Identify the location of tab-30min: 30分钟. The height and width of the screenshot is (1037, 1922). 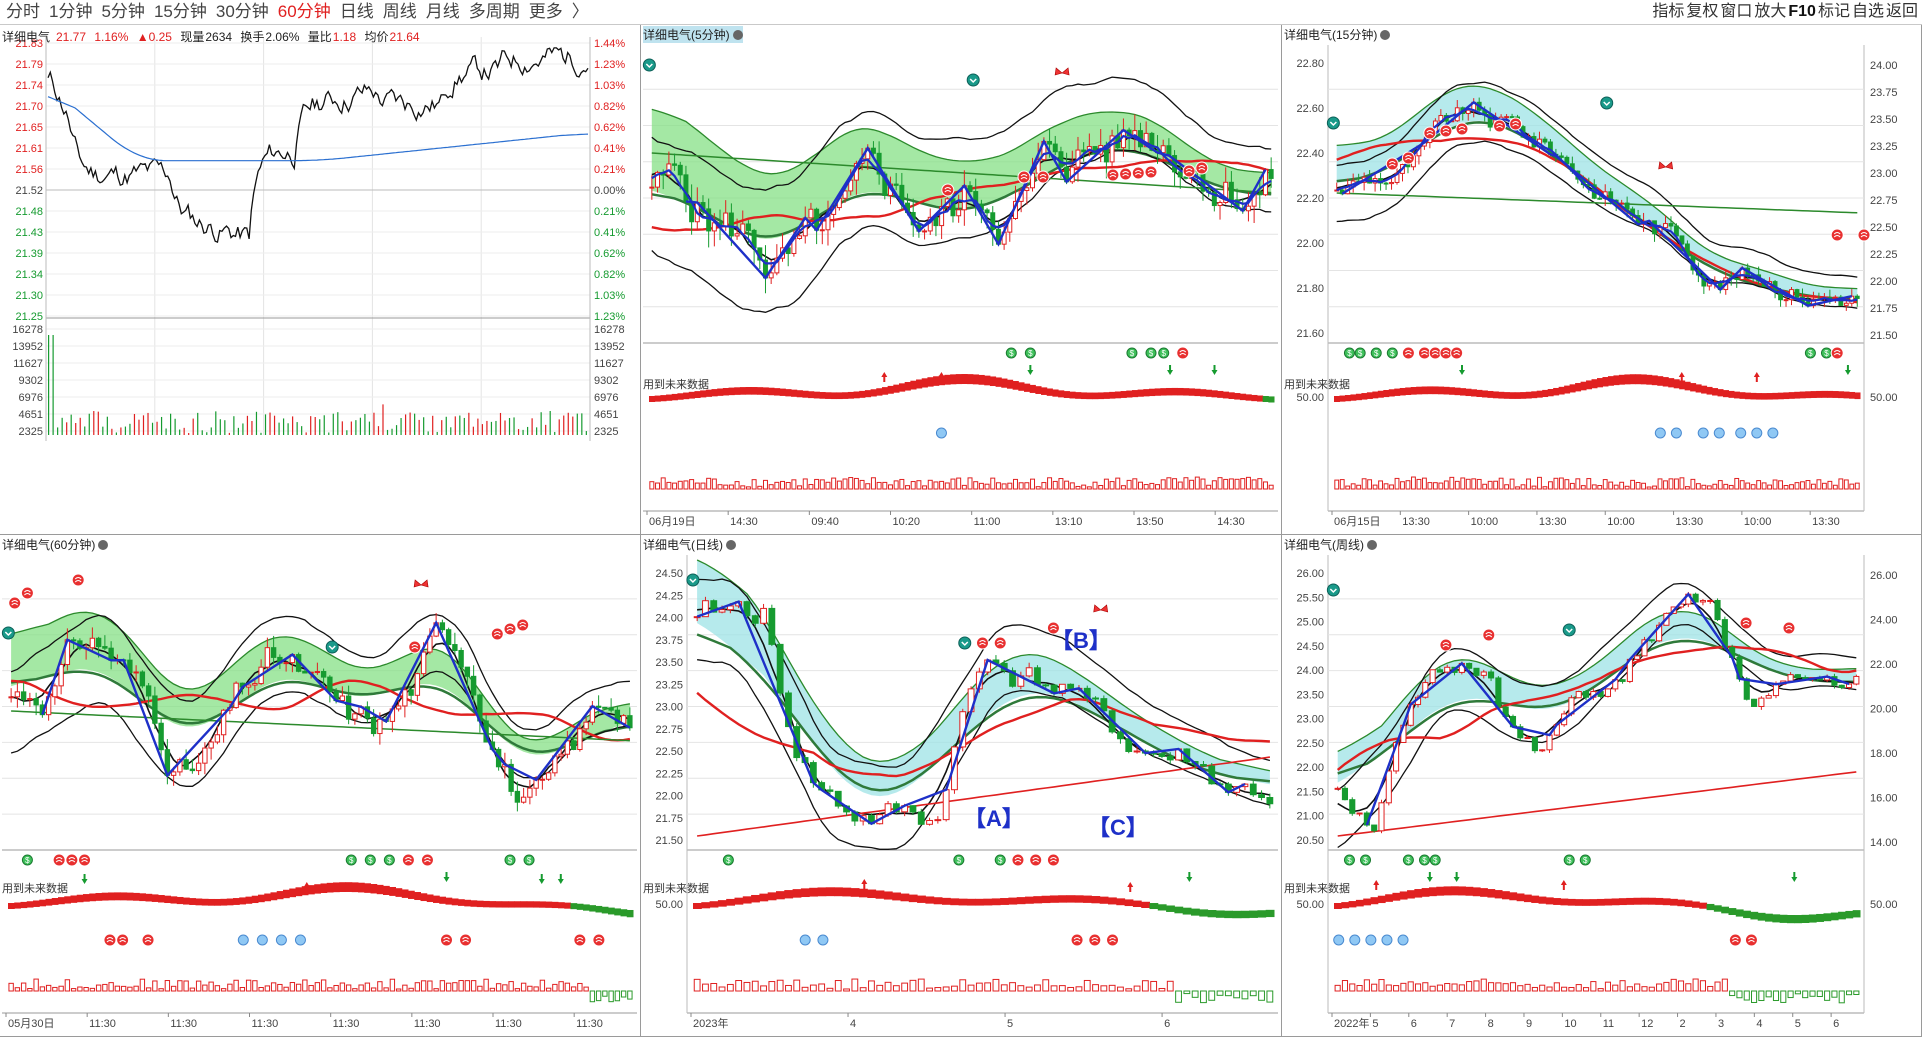
(242, 11).